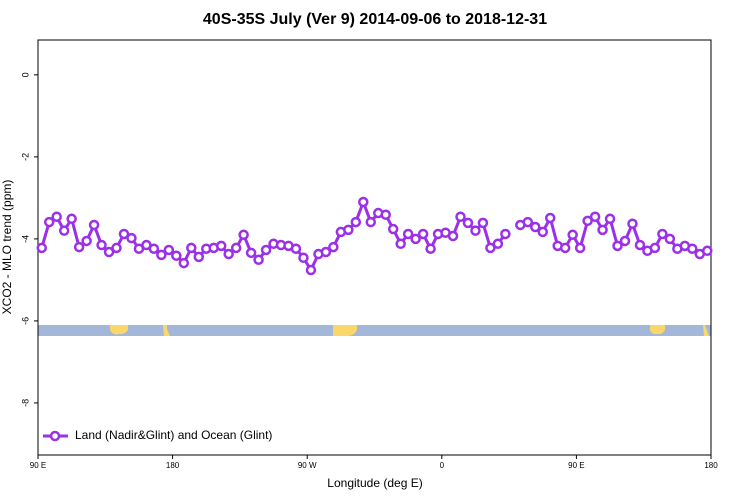 The image size is (750, 500). What do you see at coordinates (307, 465) in the screenshot?
I see `x-tick-label: 90 W` at bounding box center [307, 465].